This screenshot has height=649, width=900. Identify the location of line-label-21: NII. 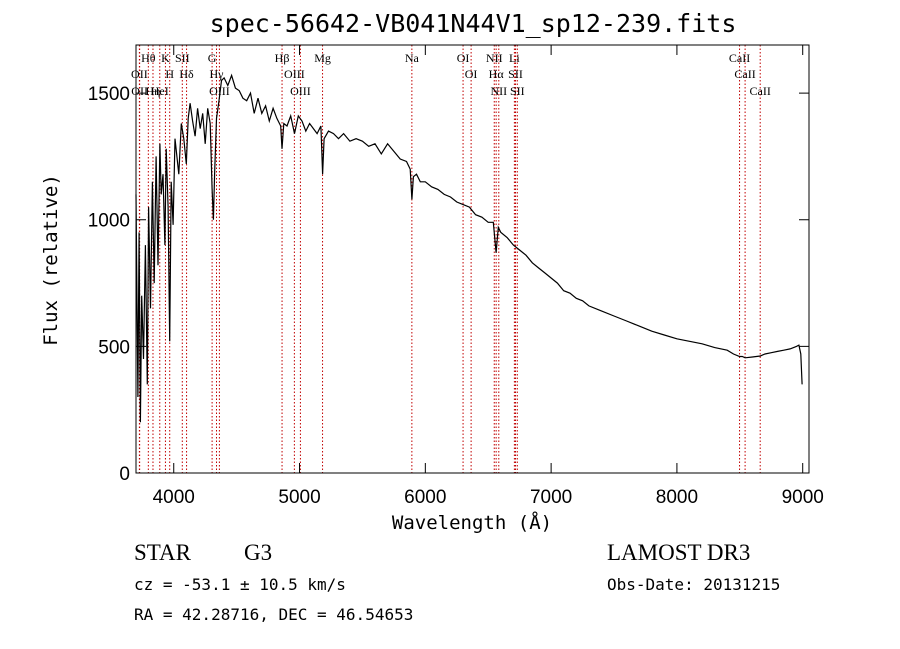
(498, 91).